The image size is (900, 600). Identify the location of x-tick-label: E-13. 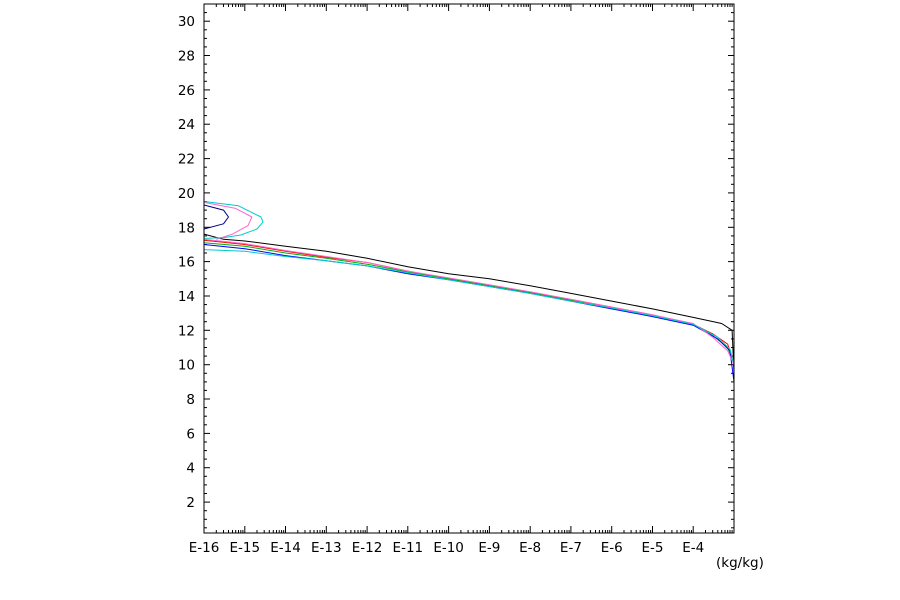
(326, 548).